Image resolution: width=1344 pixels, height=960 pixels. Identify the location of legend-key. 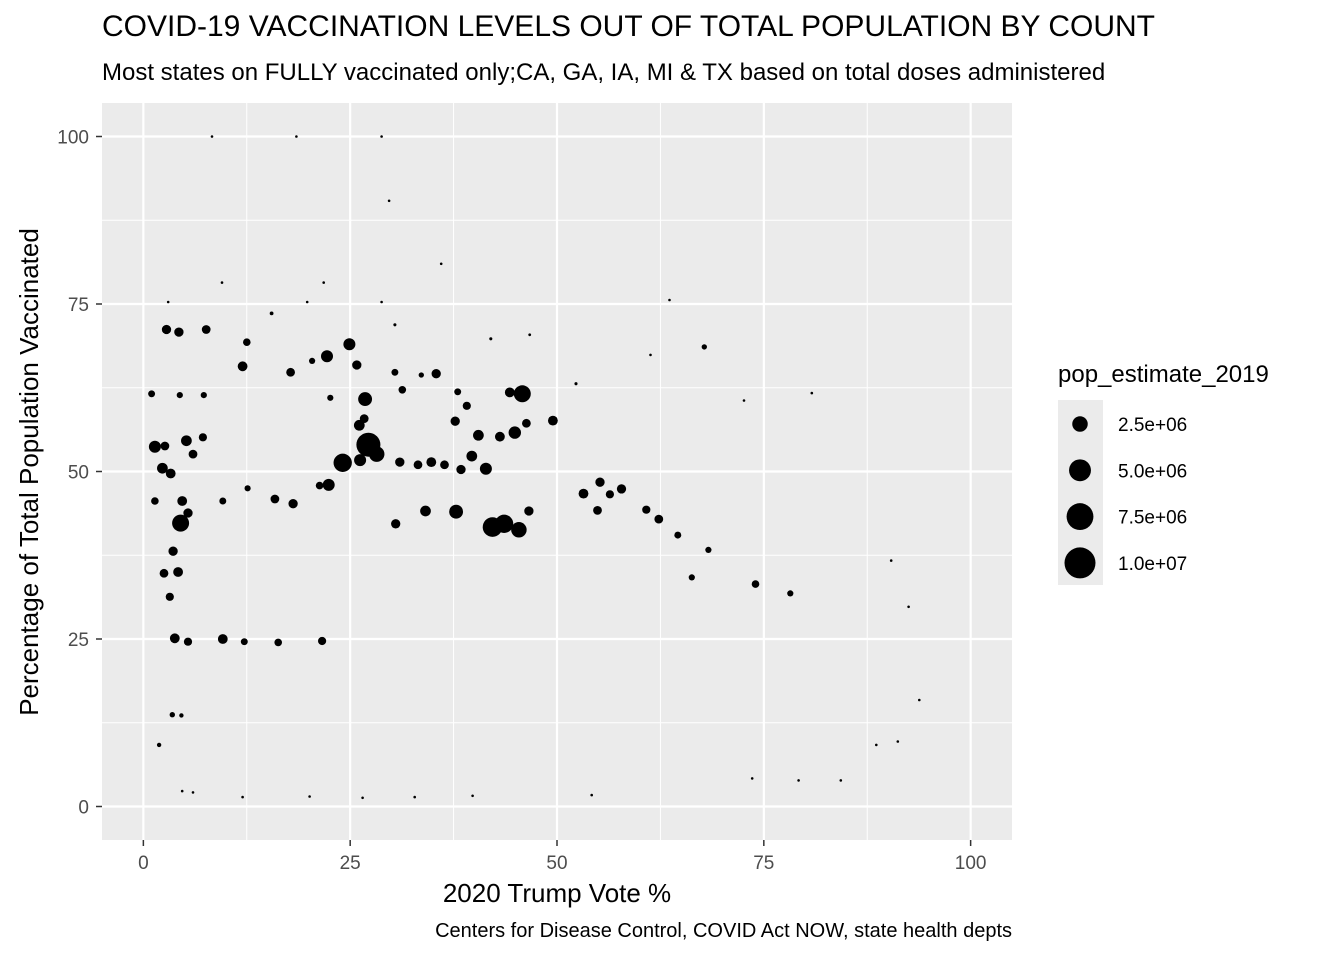
(1080, 470).